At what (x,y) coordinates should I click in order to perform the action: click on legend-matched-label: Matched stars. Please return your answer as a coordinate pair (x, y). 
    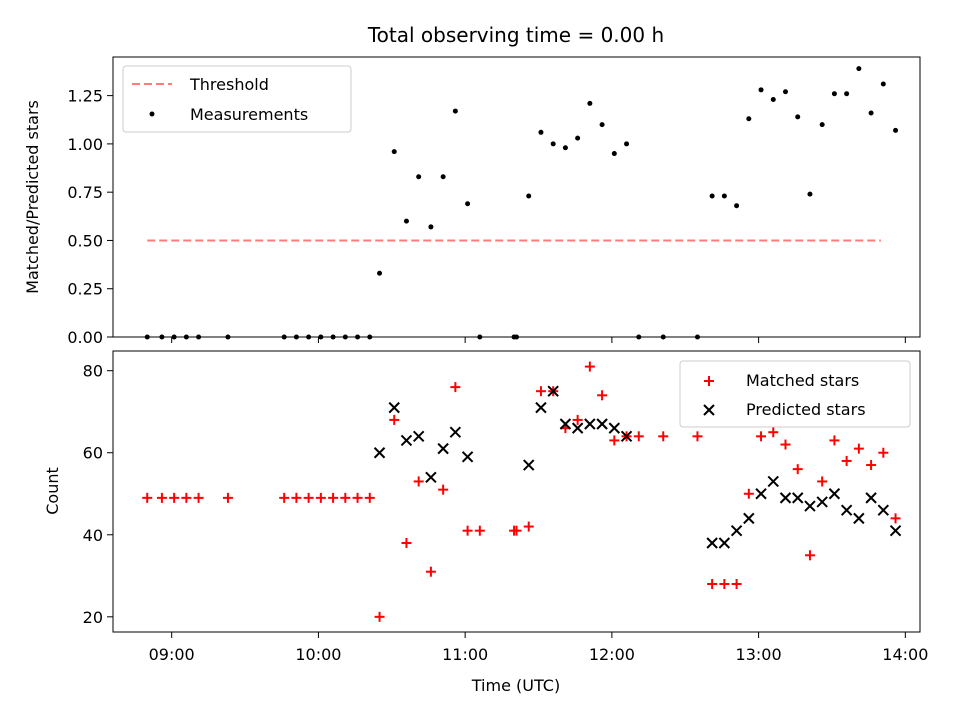
    Looking at the image, I should click on (802, 380).